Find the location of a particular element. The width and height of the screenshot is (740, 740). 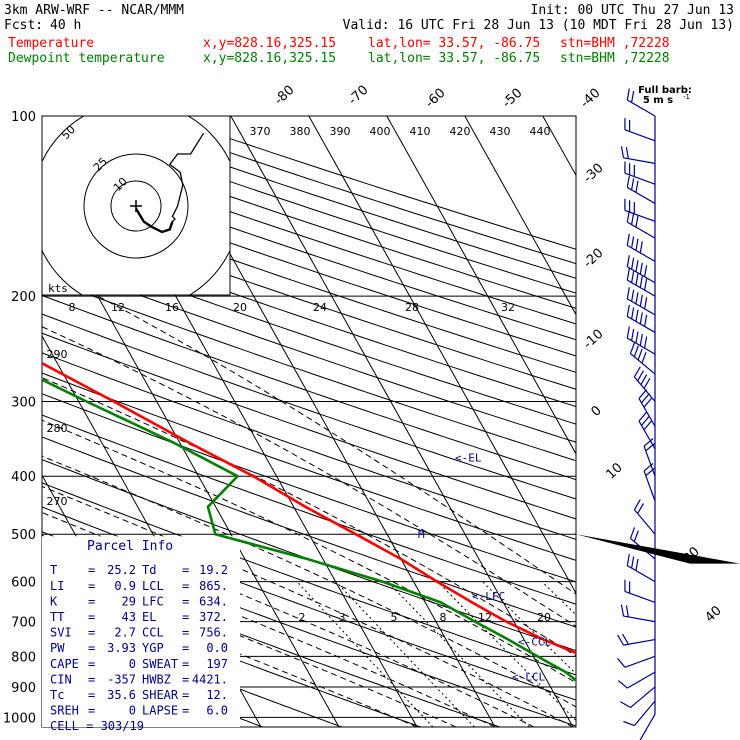

parcel-row-label: HWBZ is located at coordinates (156, 679).